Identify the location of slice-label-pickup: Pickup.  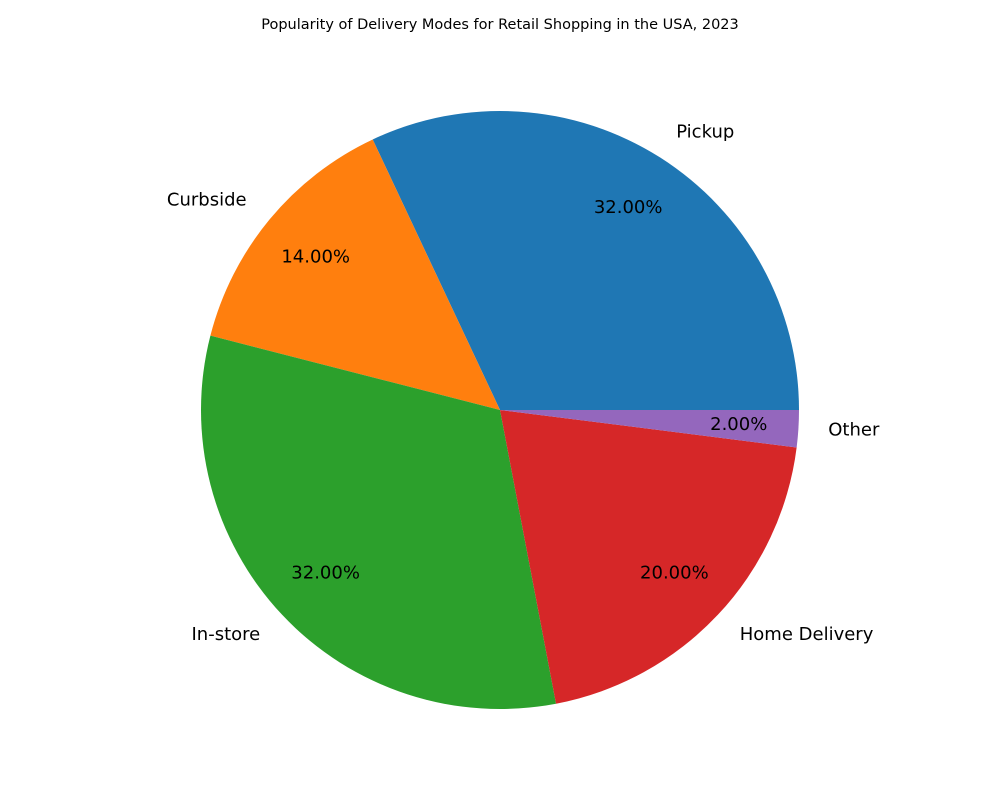
(705, 131).